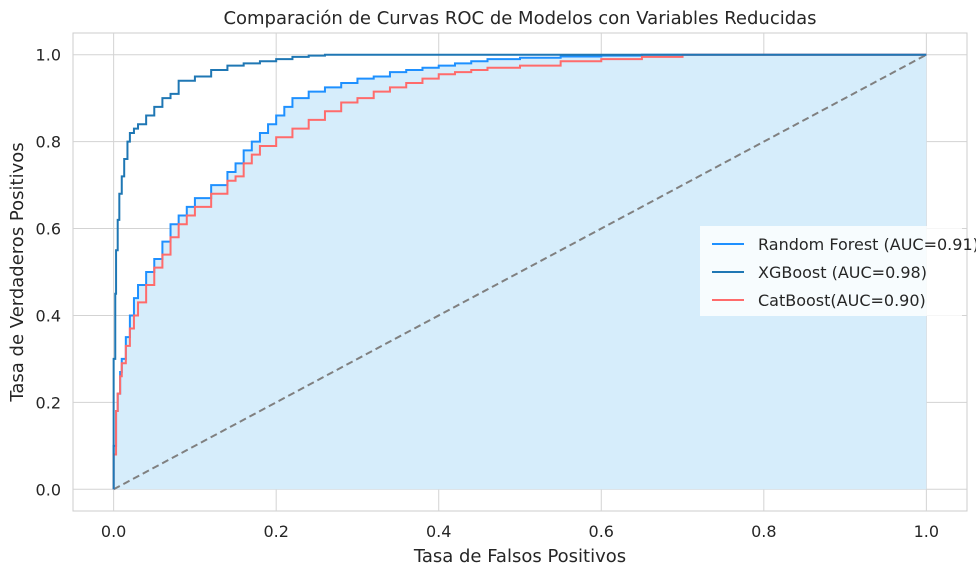 Image resolution: width=976 pixels, height=576 pixels. What do you see at coordinates (438, 531) in the screenshot?
I see `x-tick-label: 0.4` at bounding box center [438, 531].